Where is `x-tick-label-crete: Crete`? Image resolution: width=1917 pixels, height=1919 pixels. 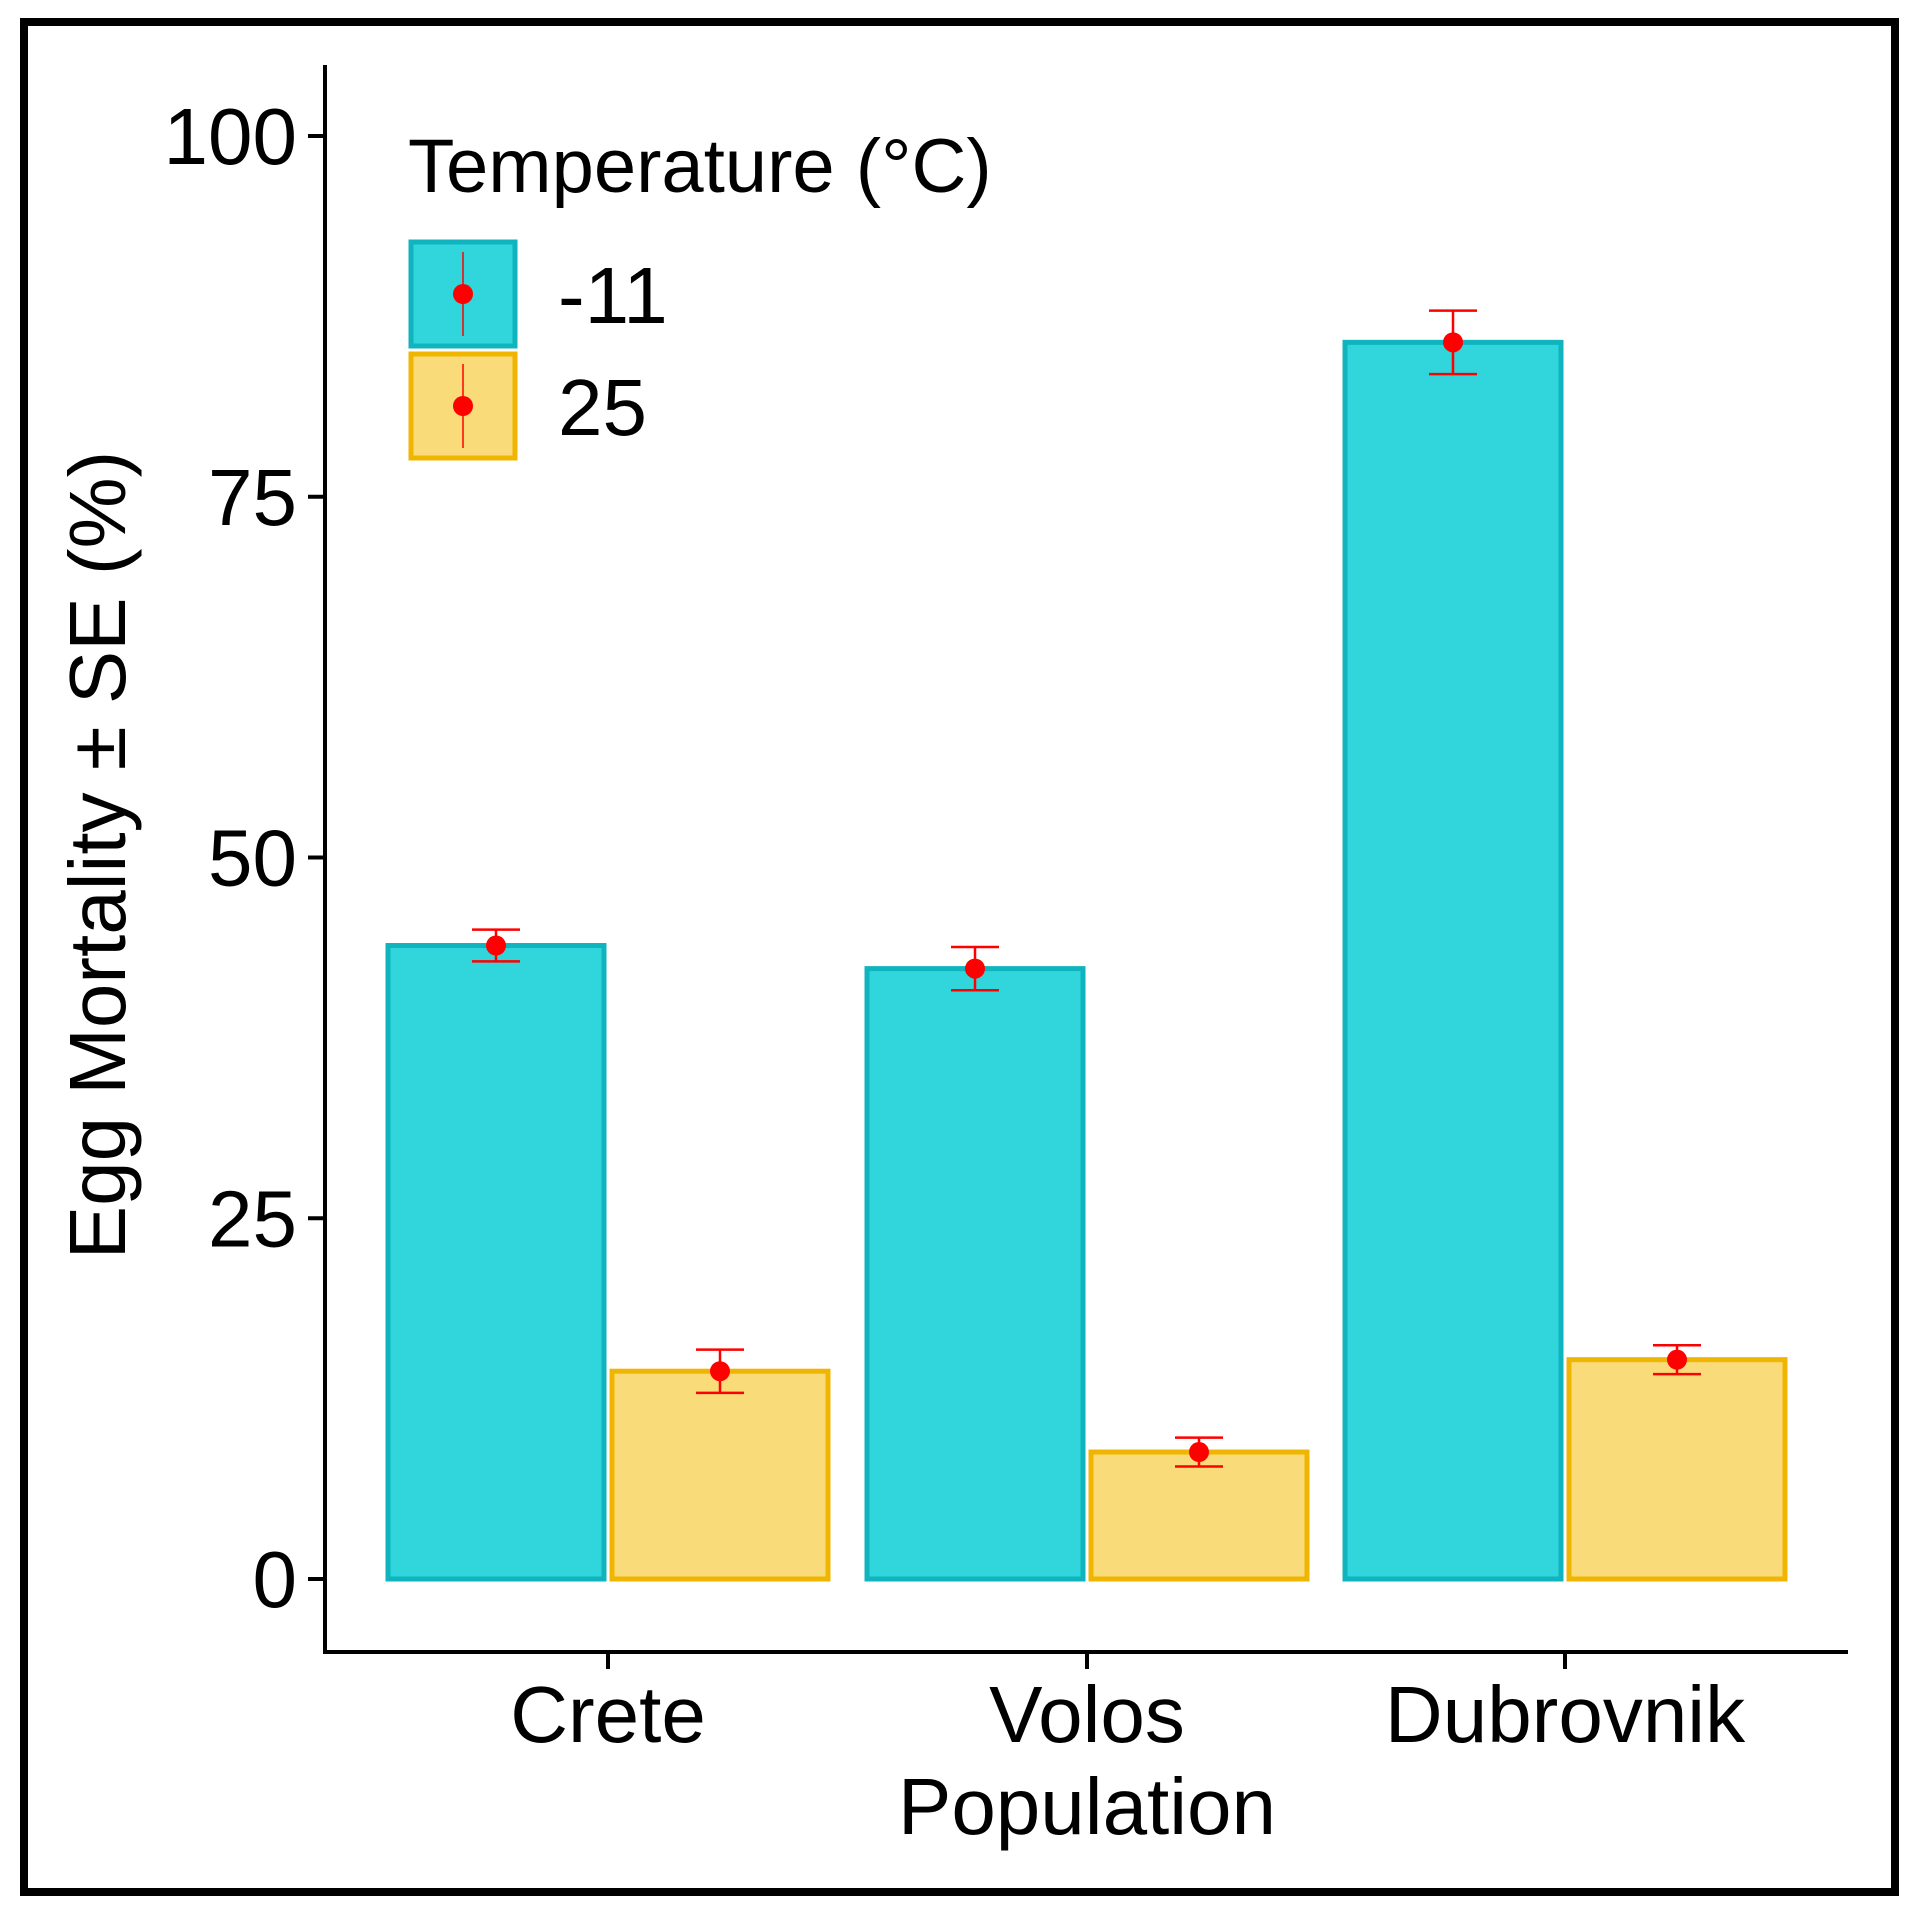
x-tick-label-crete: Crete is located at coordinates (608, 1714).